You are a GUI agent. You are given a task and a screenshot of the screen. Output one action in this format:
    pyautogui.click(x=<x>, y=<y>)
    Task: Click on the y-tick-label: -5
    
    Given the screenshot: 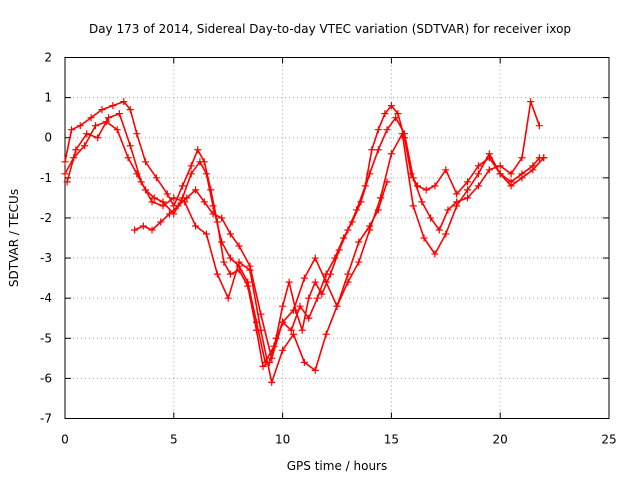 What is the action you would take?
    pyautogui.click(x=46, y=338)
    